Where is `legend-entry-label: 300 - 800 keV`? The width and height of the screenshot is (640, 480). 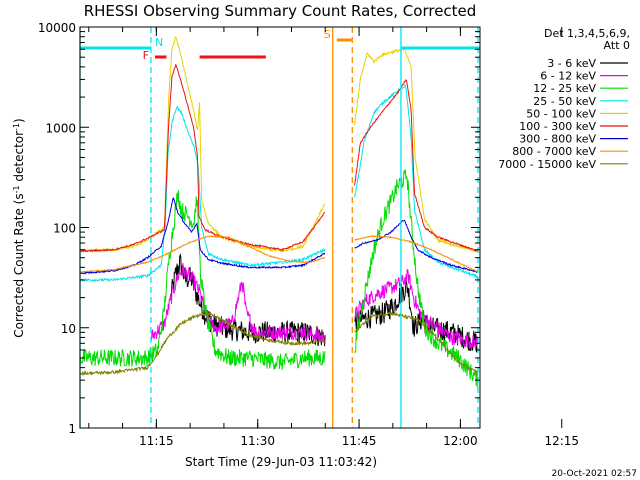 legend-entry-label: 300 - 800 keV is located at coordinates (557, 139).